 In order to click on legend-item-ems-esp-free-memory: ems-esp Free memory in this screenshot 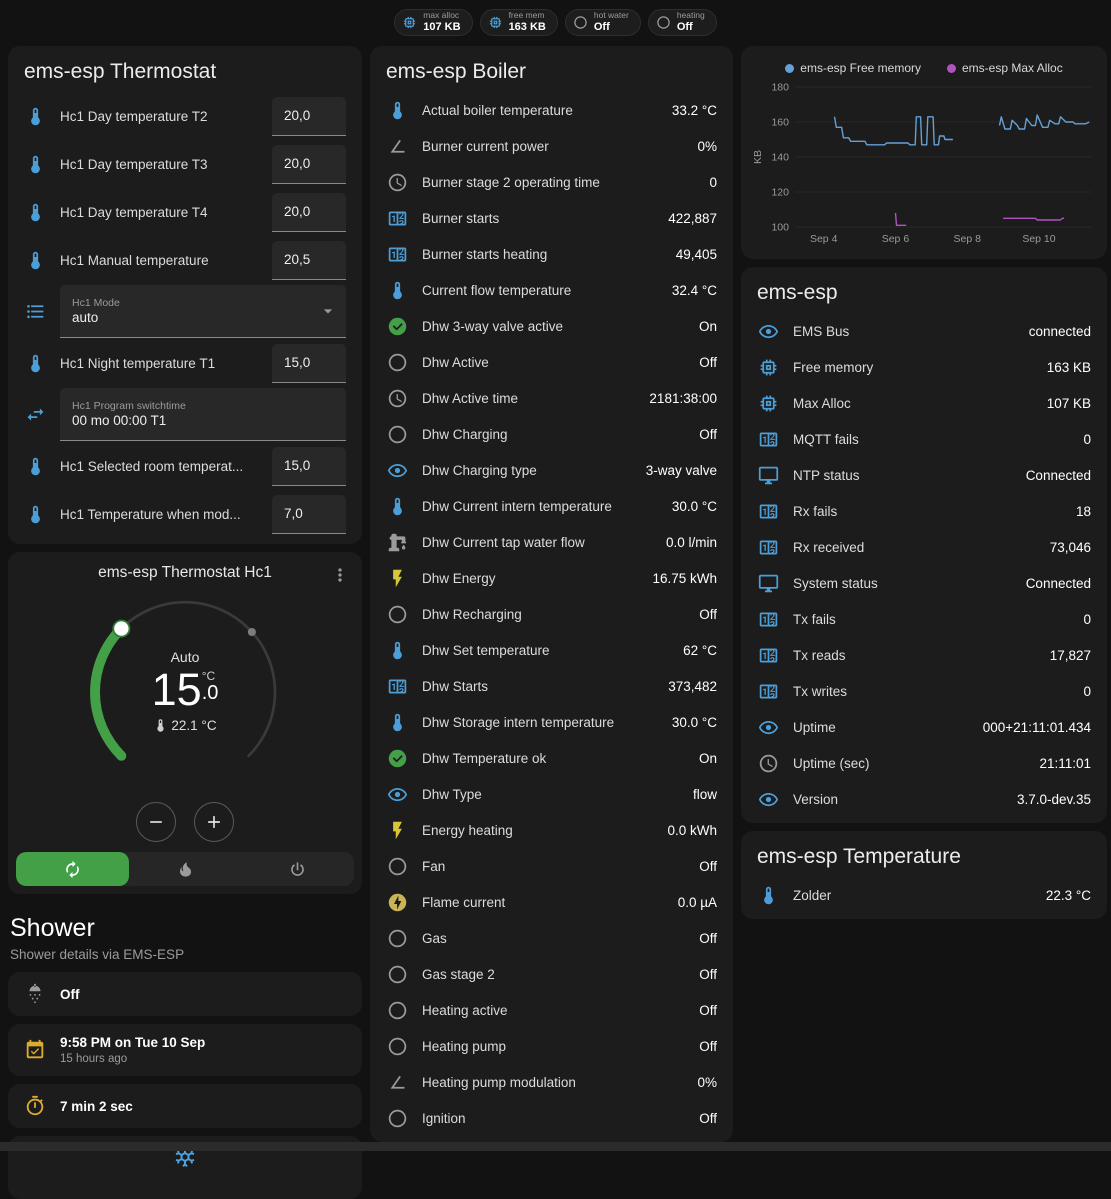, I will do `click(853, 68)`.